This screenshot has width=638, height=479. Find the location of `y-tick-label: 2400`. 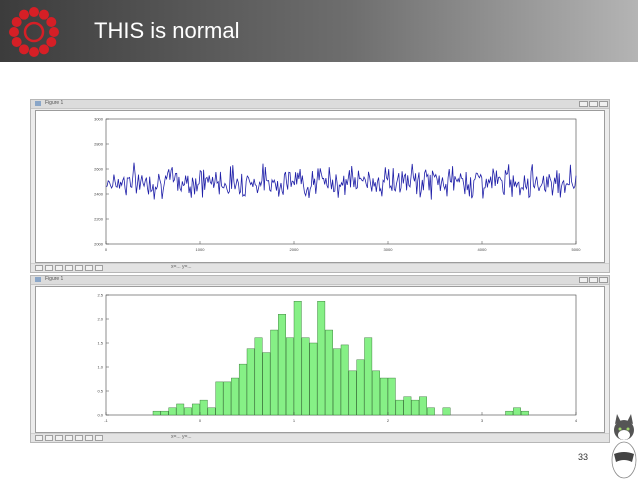

y-tick-label: 2400 is located at coordinates (99, 194).